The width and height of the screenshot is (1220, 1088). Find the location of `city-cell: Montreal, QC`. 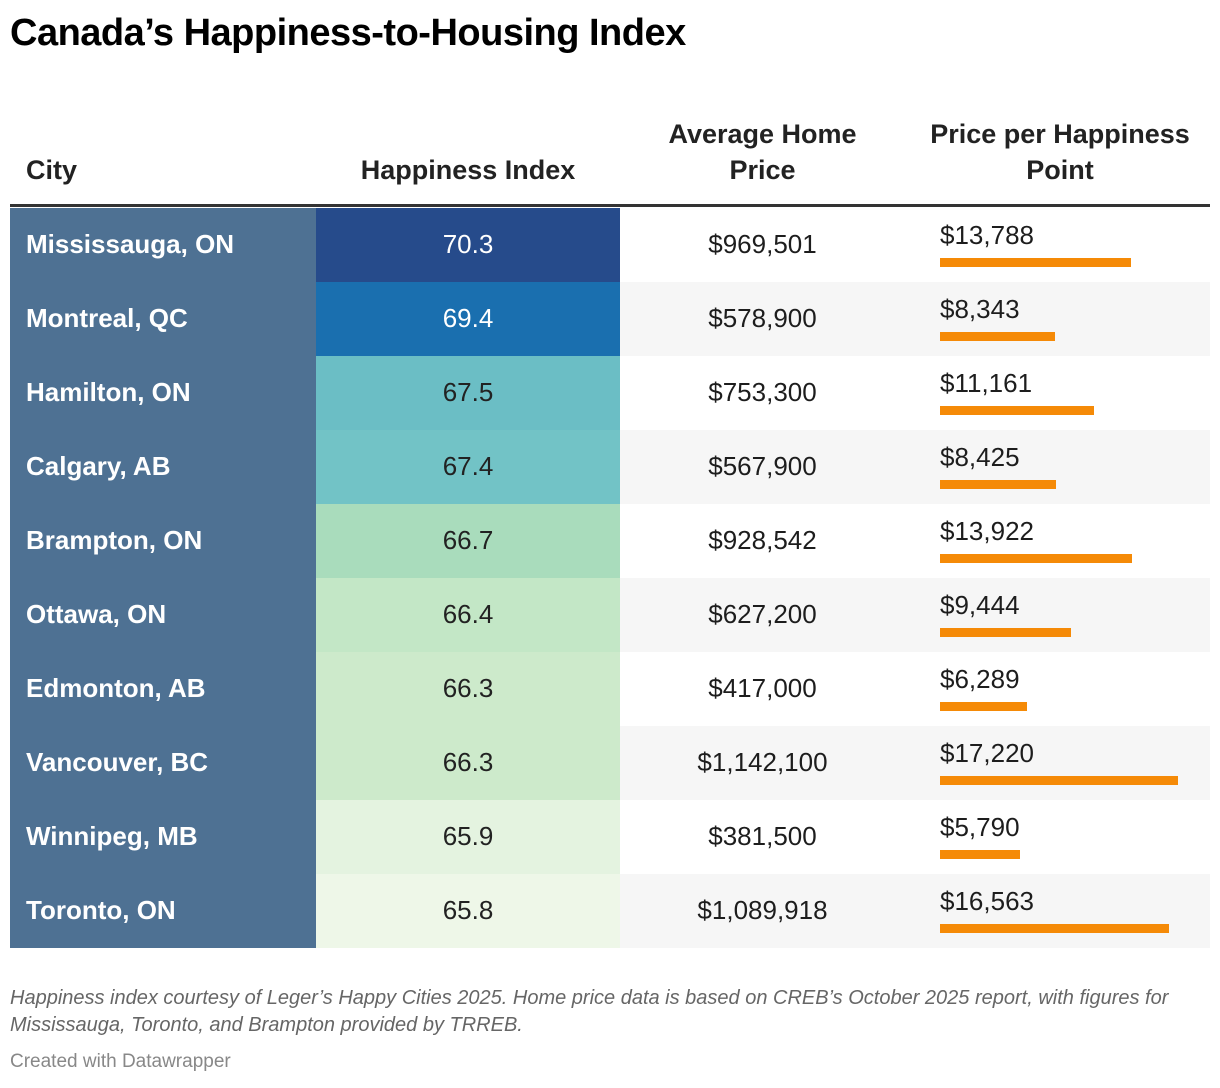

city-cell: Montreal, QC is located at coordinates (163, 319).